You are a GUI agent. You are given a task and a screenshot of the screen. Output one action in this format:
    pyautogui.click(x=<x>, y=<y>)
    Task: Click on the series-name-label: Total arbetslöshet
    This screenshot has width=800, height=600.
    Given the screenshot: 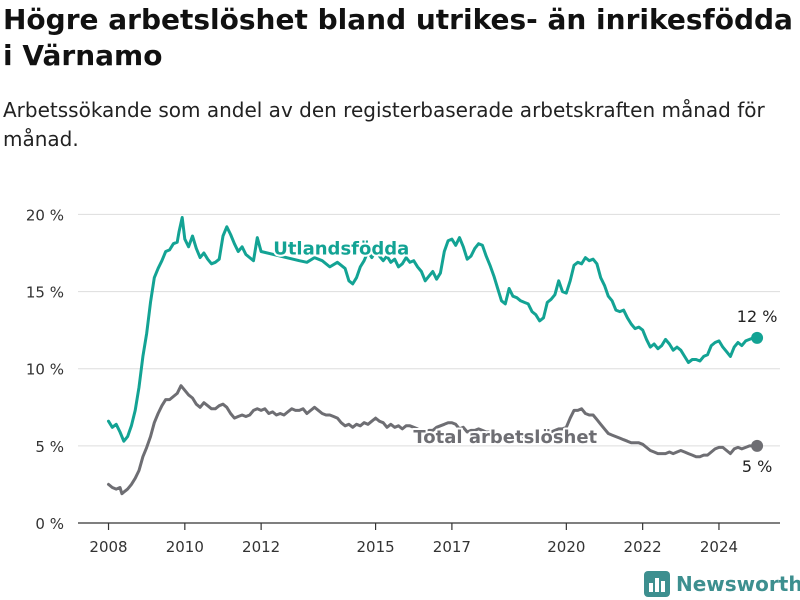 What is the action you would take?
    pyautogui.click(x=505, y=437)
    